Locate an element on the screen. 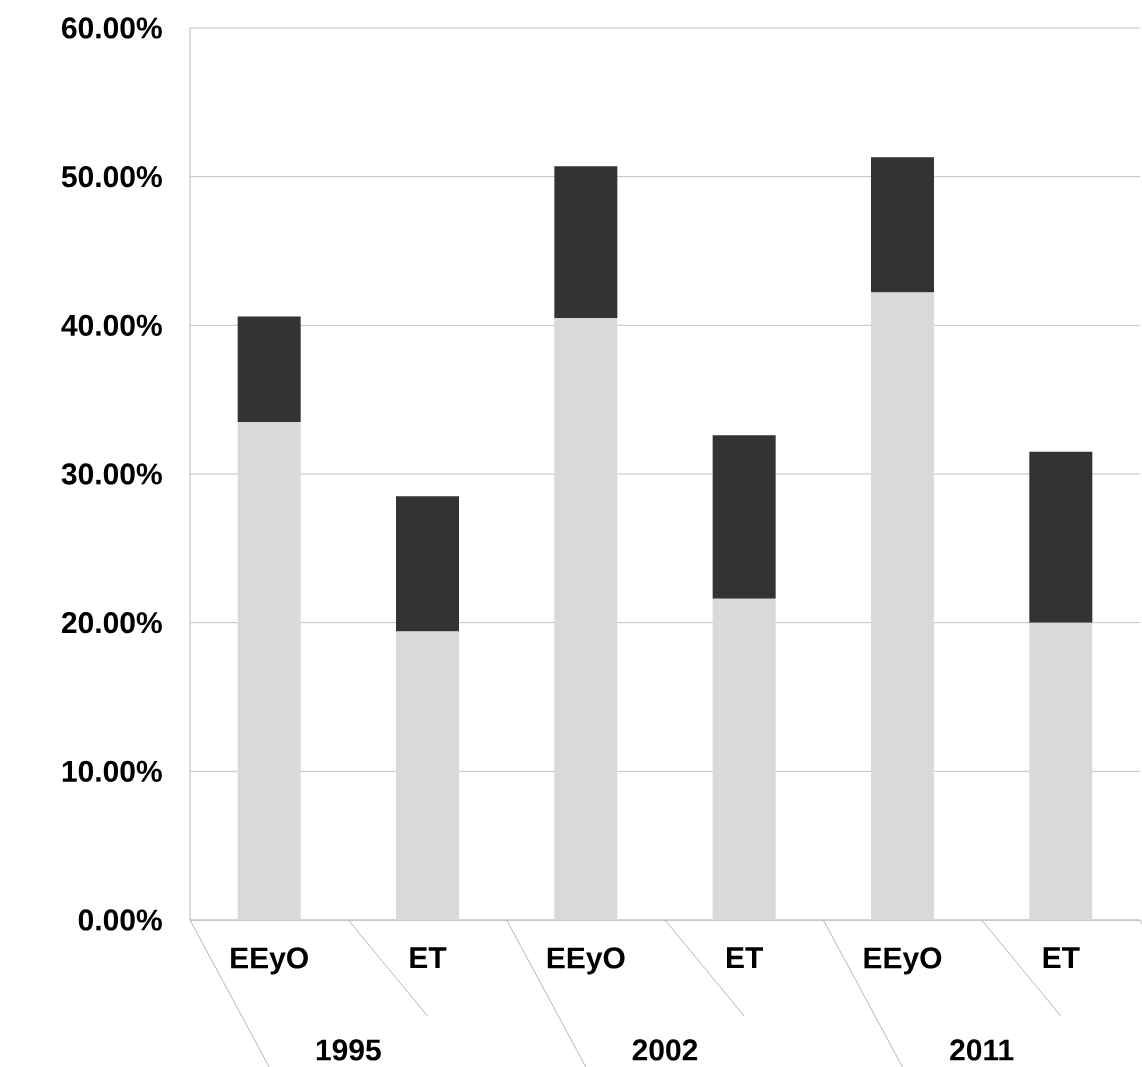 This screenshot has height=1067, width=1142. y-tick-label: 20.00% is located at coordinates (111, 623).